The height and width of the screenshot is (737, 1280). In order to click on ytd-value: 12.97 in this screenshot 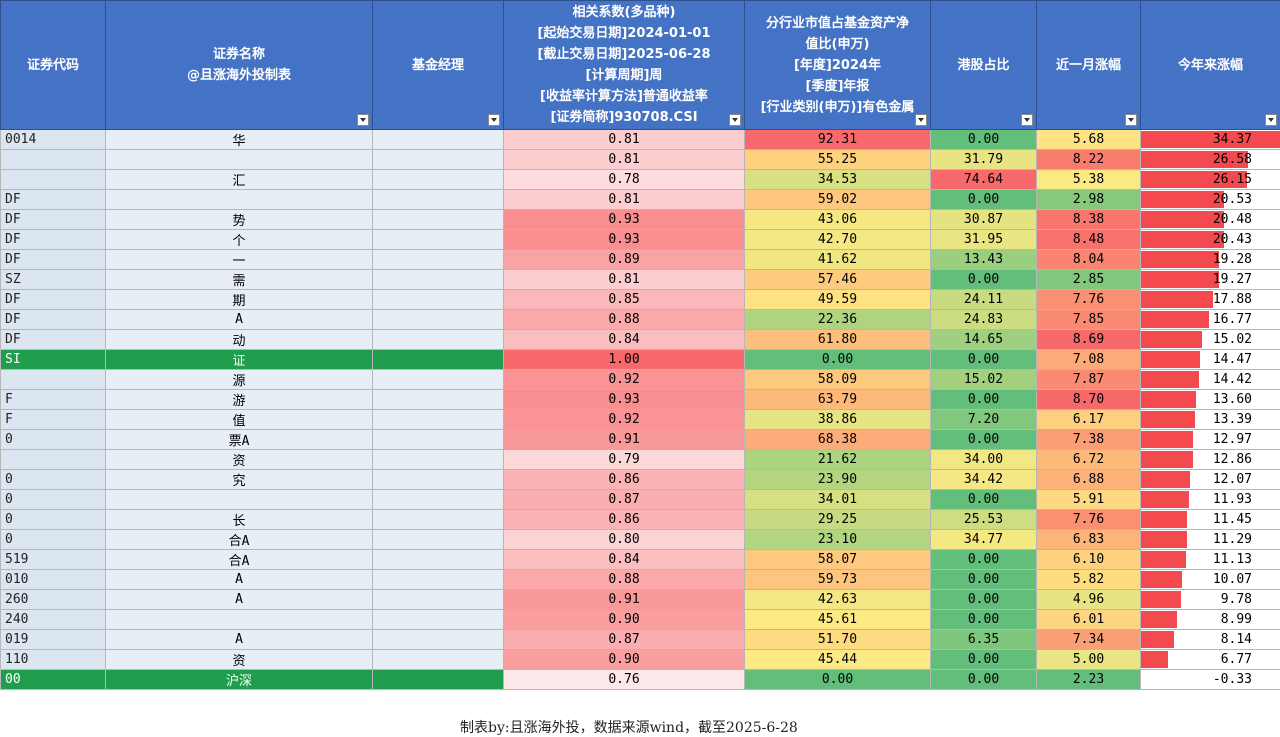, I will do `click(1232, 439)`.